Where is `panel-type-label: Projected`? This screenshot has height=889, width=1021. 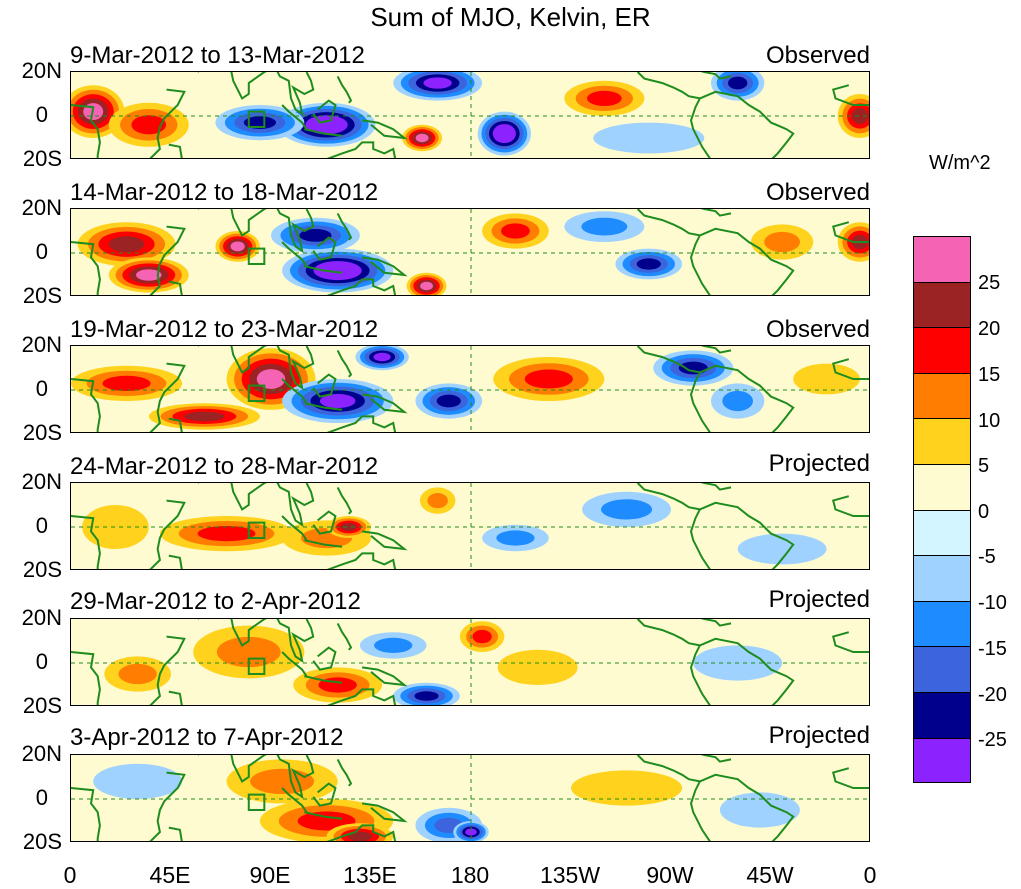 panel-type-label: Projected is located at coordinates (819, 599).